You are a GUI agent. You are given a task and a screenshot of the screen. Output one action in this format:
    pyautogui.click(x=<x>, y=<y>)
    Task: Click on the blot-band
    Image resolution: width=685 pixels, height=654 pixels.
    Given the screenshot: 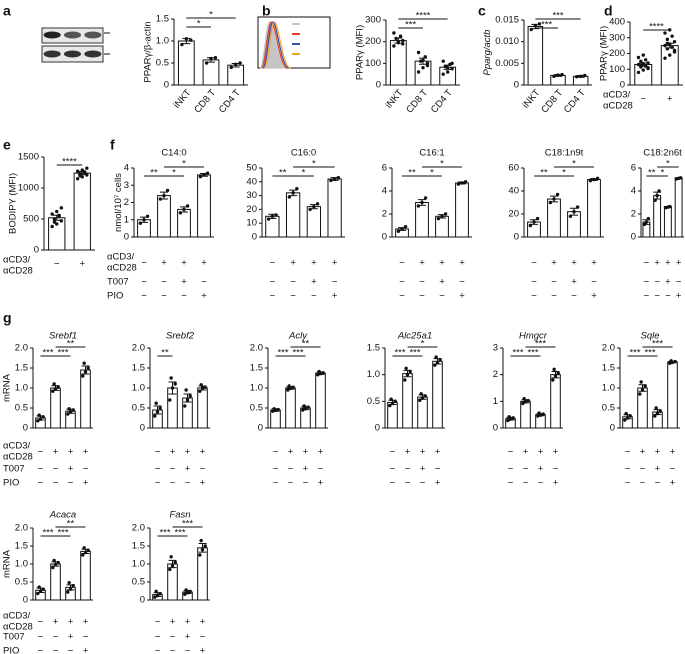 What is the action you would take?
    pyautogui.click(x=72, y=35)
    